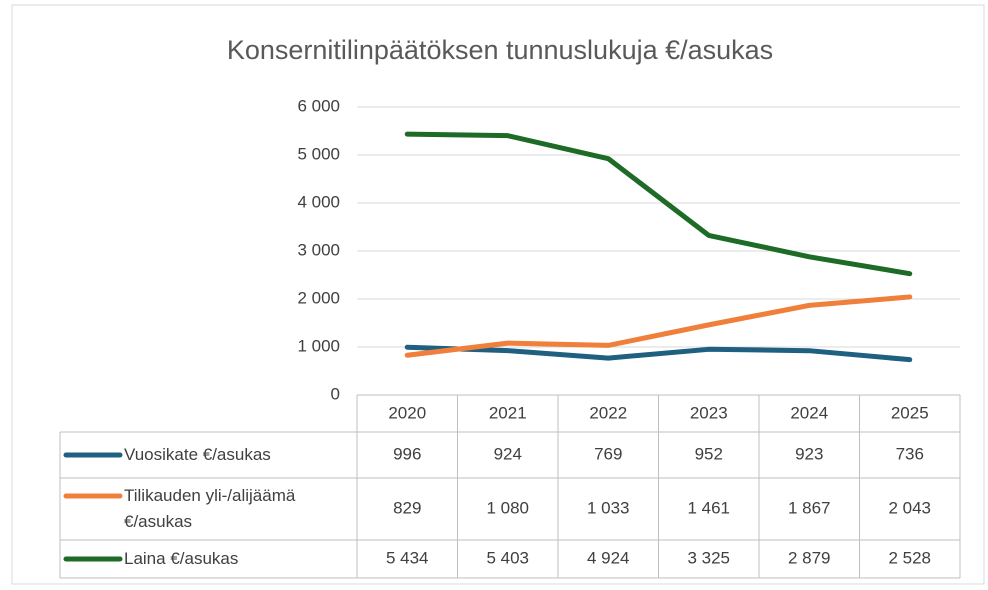  Describe the element at coordinates (318, 153) in the screenshot. I see `y-tick-label: 5 000` at that location.